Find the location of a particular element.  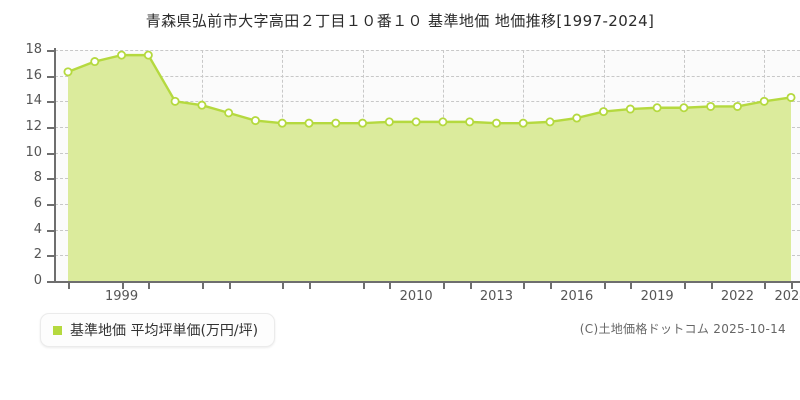

legend-swatch-icon is located at coordinates (57, 330).